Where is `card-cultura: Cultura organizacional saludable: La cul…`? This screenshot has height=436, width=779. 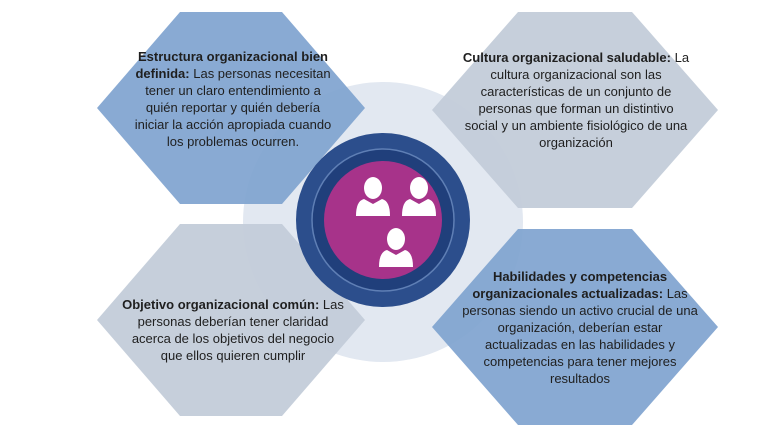 card-cultura: Cultura organizacional saludable: La cul… is located at coordinates (576, 100).